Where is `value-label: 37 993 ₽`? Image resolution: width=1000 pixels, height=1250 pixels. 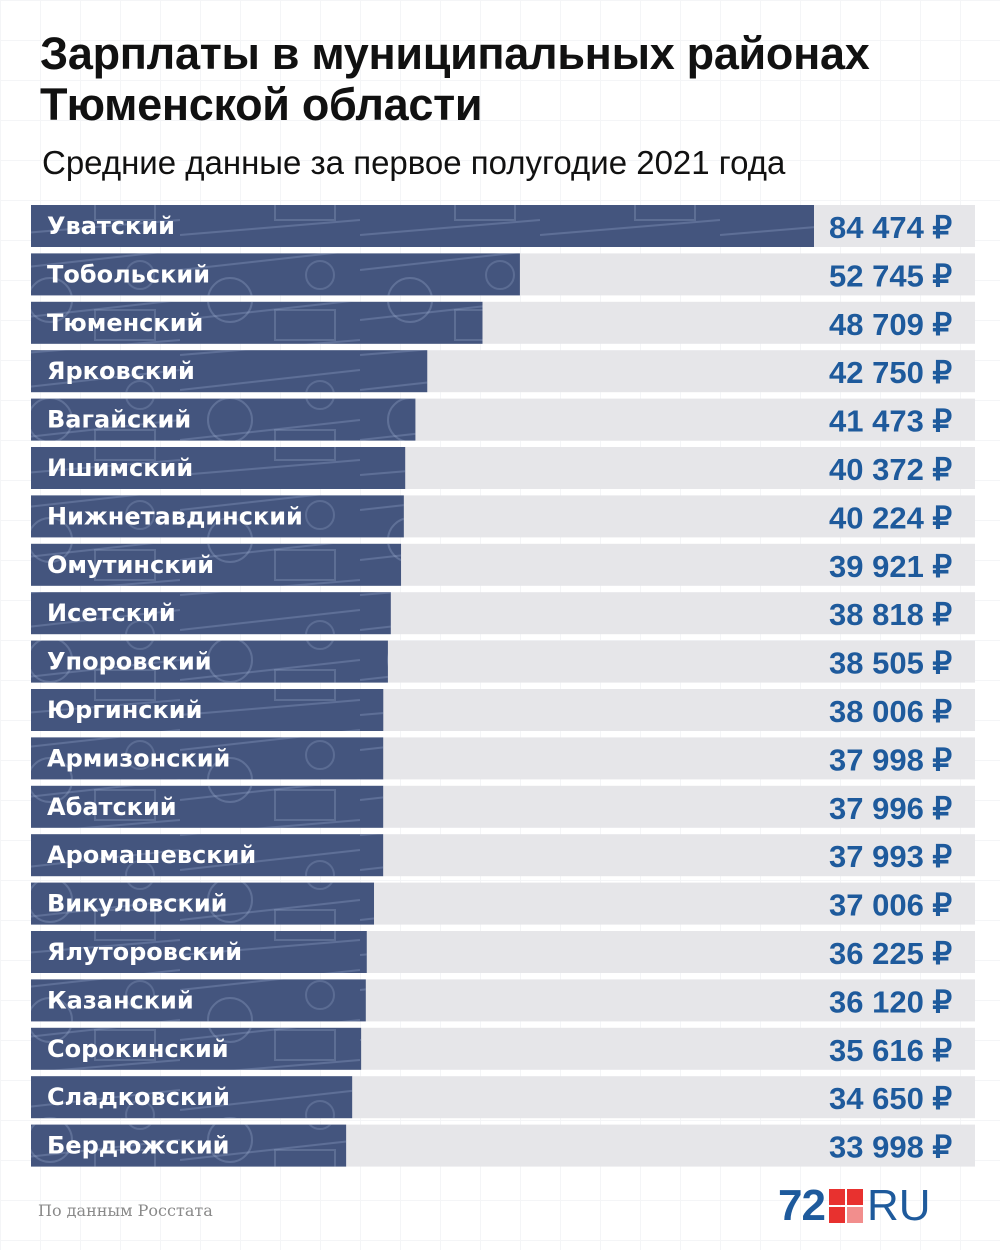 value-label: 37 993 ₽ is located at coordinates (890, 856).